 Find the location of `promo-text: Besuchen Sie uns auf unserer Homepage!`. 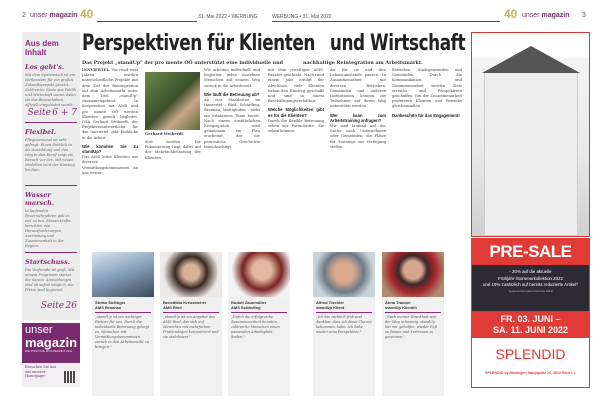

promo-text: Besuchen Sie uns auf unserer Homepage! is located at coordinates (41, 371).